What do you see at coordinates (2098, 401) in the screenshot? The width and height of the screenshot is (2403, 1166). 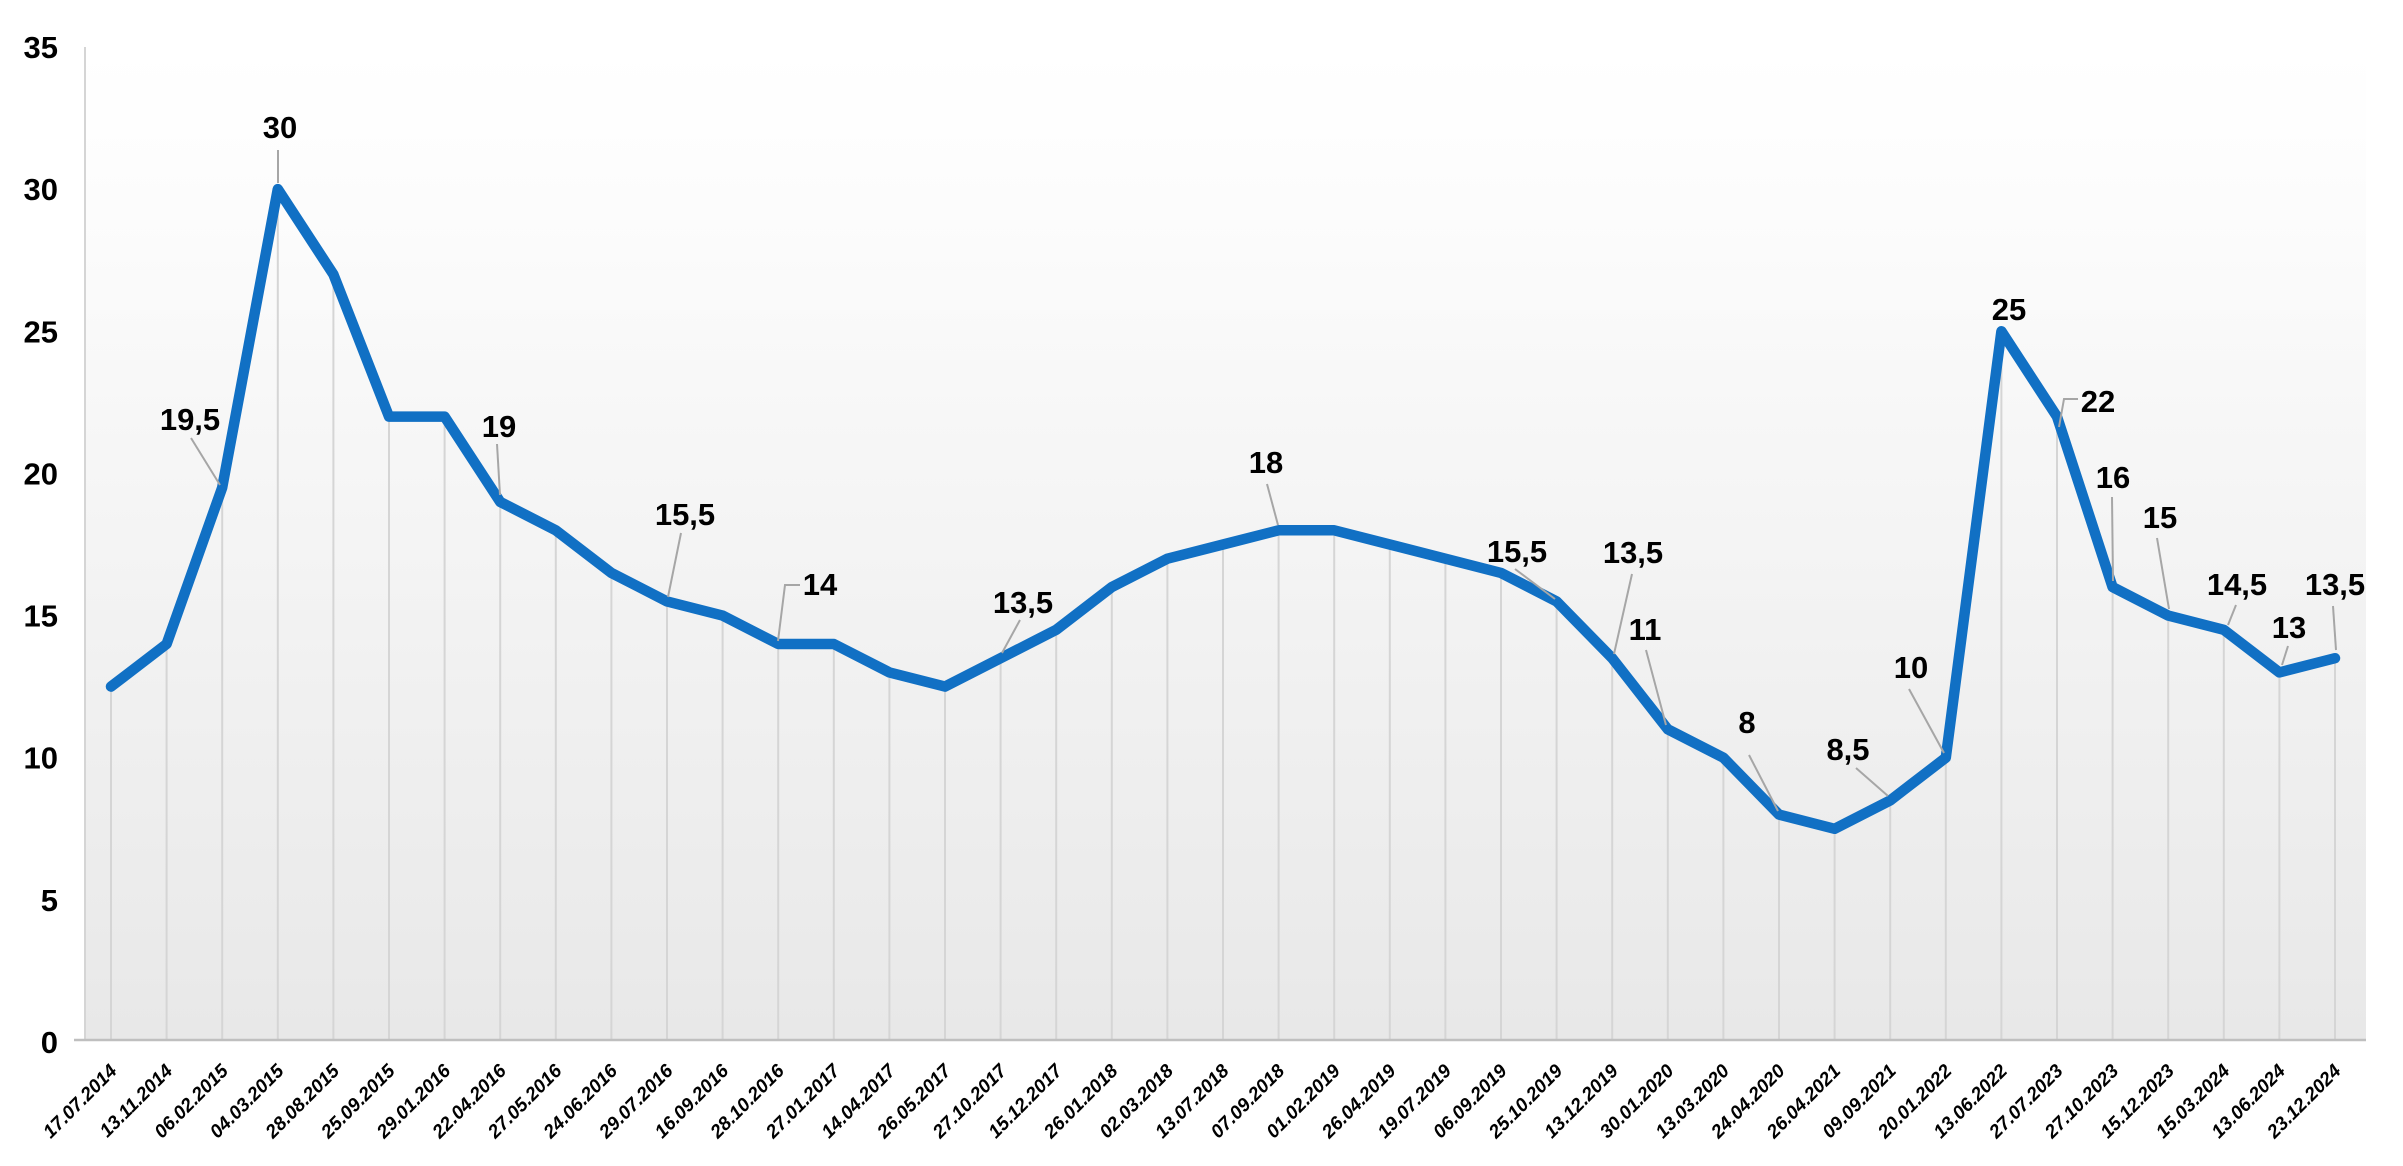 I see `data-point-label: 22` at bounding box center [2098, 401].